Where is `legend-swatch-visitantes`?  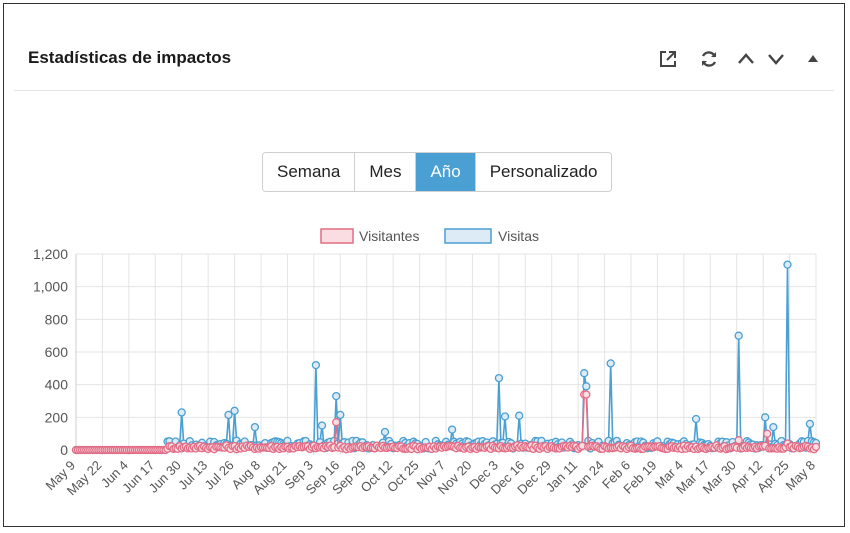
legend-swatch-visitantes is located at coordinates (337, 236).